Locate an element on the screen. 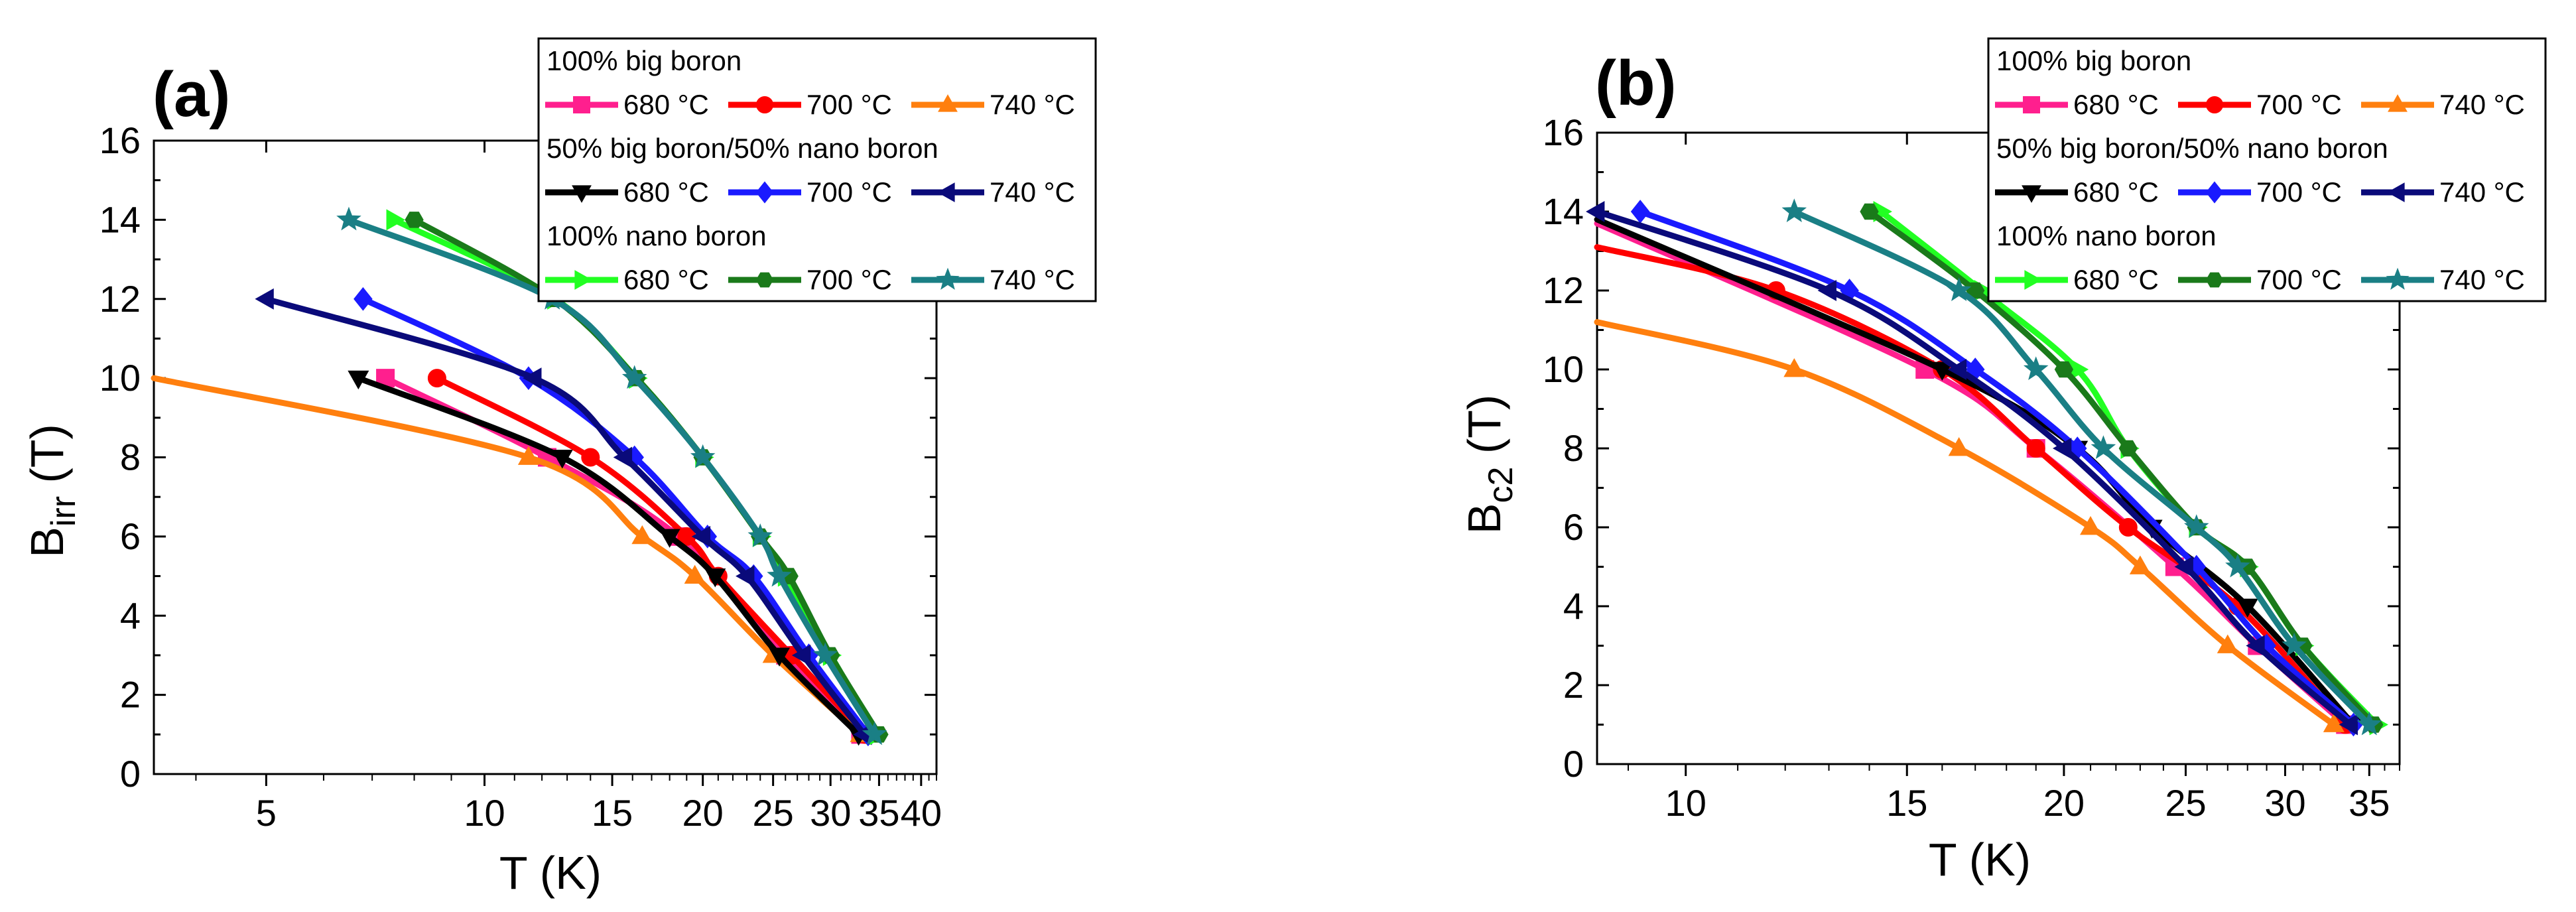 This screenshot has width=2576, height=912. x-axis-title-a: T (K) is located at coordinates (551, 873).